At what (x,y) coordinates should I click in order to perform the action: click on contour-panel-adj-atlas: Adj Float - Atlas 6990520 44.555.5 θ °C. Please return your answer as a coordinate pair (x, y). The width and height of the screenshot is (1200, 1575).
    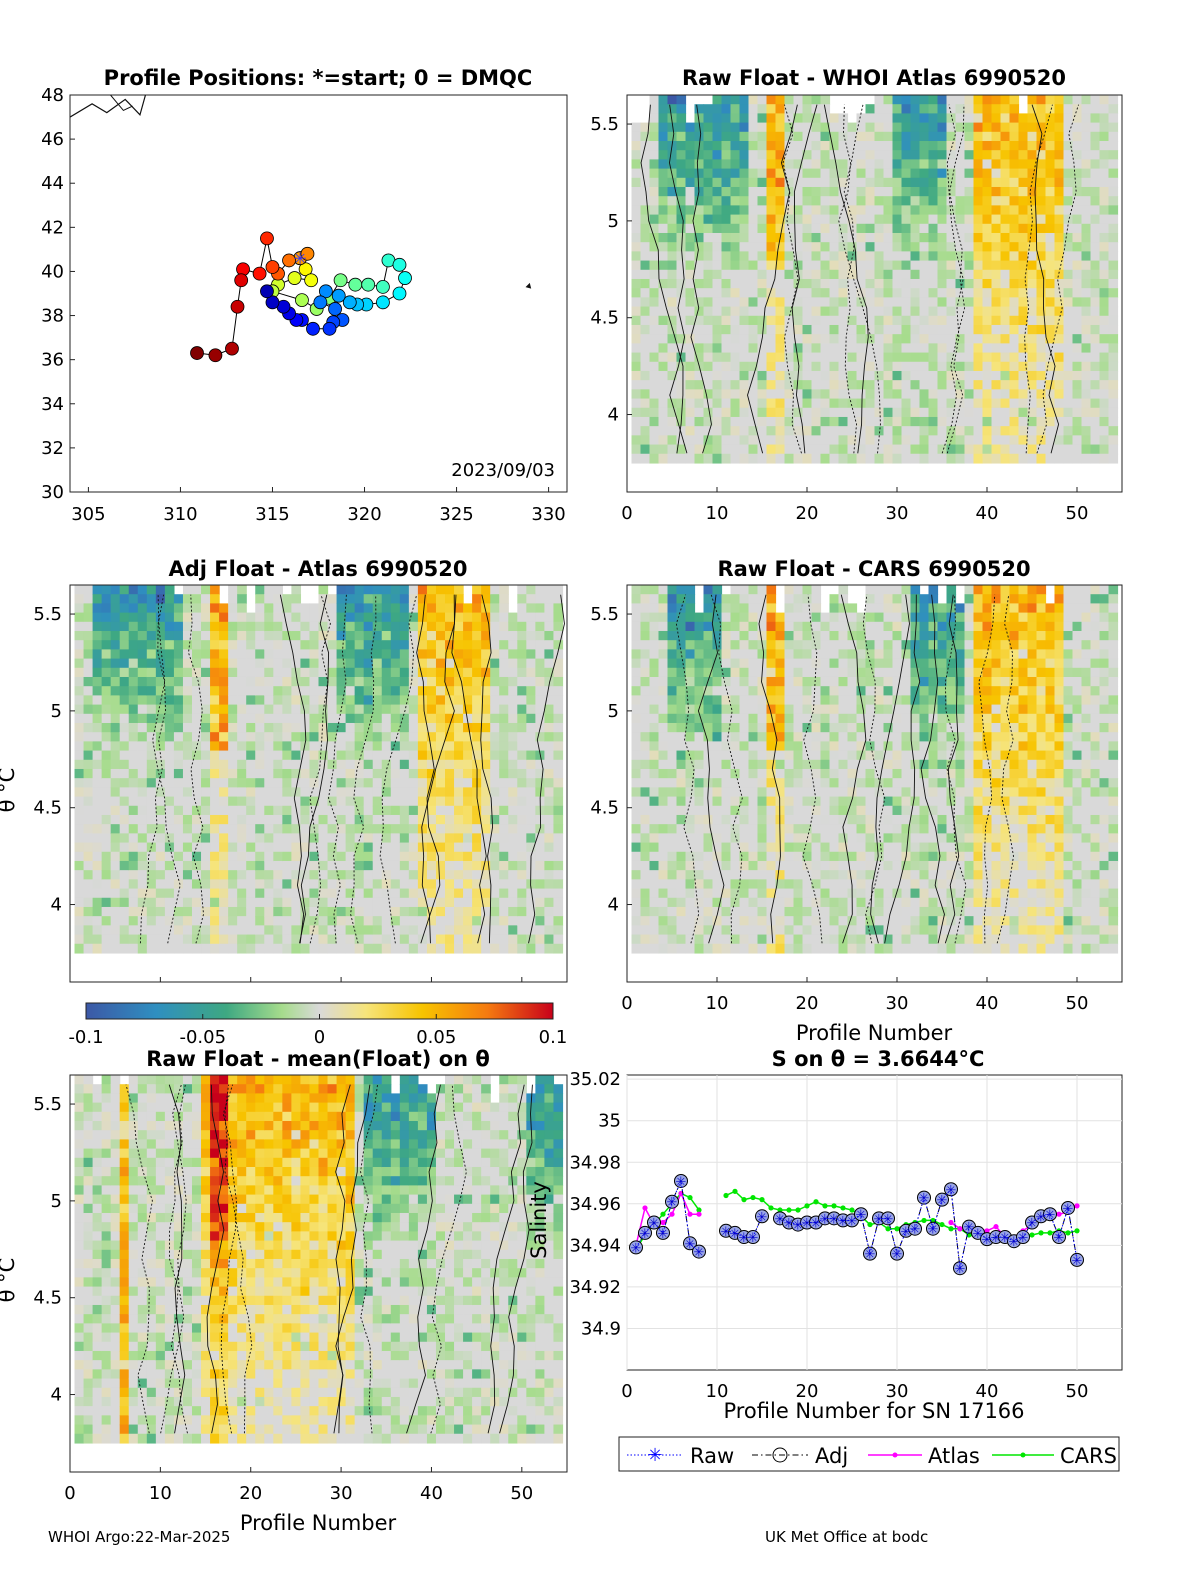
    Looking at the image, I should click on (284, 770).